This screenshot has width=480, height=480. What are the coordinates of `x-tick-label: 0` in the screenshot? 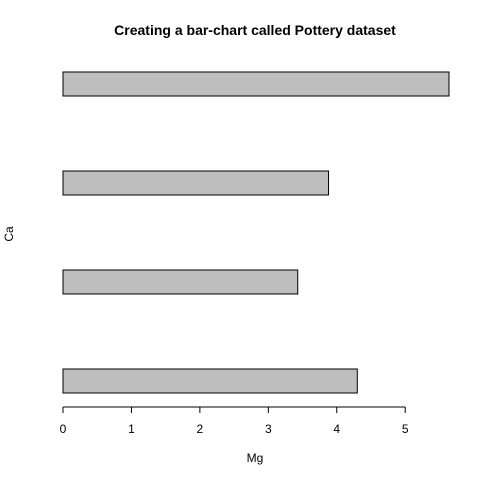 It's located at (63, 429).